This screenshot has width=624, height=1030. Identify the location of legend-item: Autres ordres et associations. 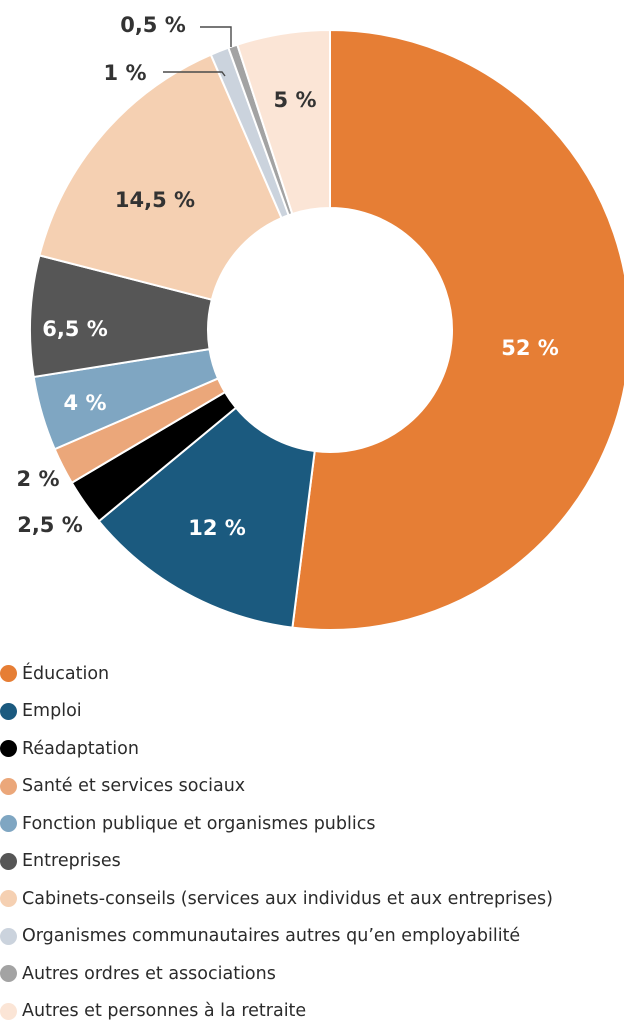
(312, 974).